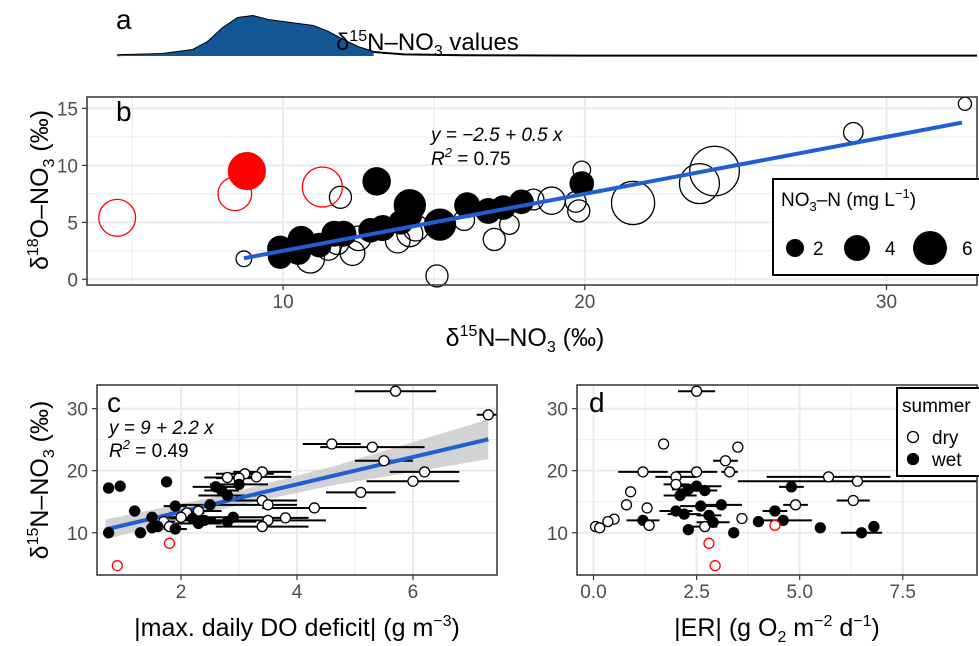 This screenshot has width=979, height=646. I want to click on panel-d-border, so click(777, 480).